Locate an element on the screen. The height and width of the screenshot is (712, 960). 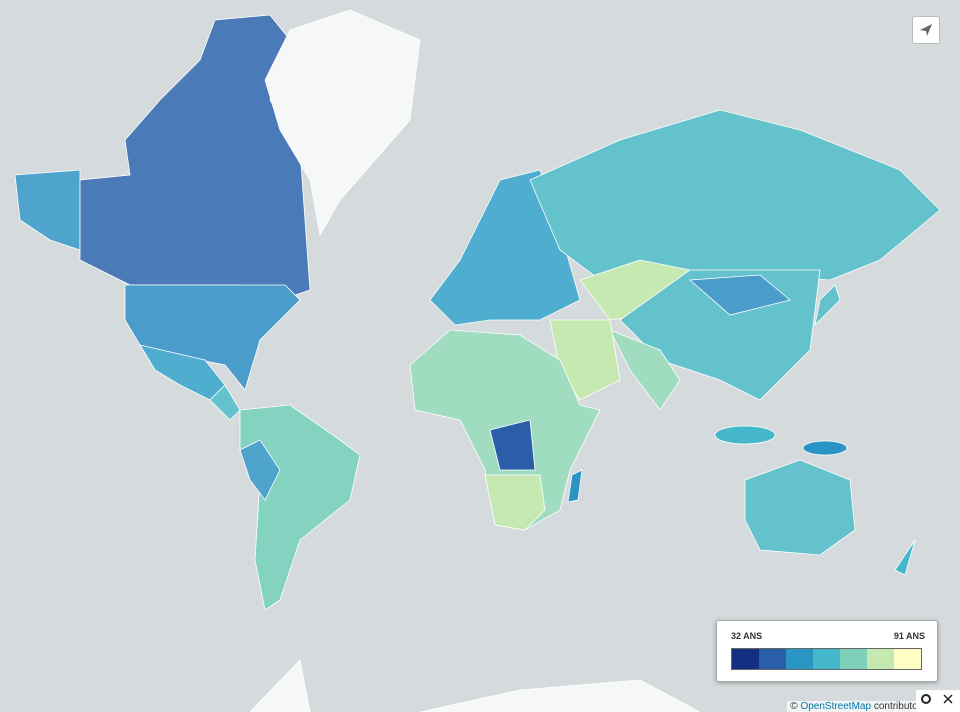
legend-scale is located at coordinates (826, 659).